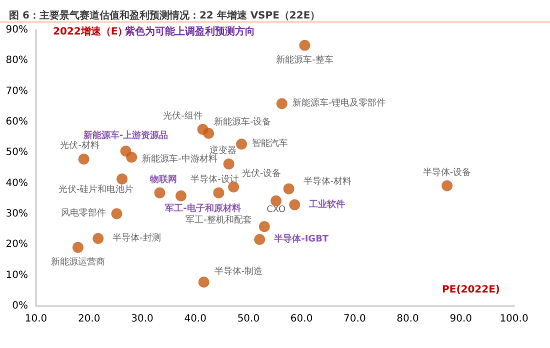 The width and height of the screenshot is (550, 348). Describe the element at coordinates (214, 179) in the screenshot. I see `data-label: 半导体-设计` at that location.